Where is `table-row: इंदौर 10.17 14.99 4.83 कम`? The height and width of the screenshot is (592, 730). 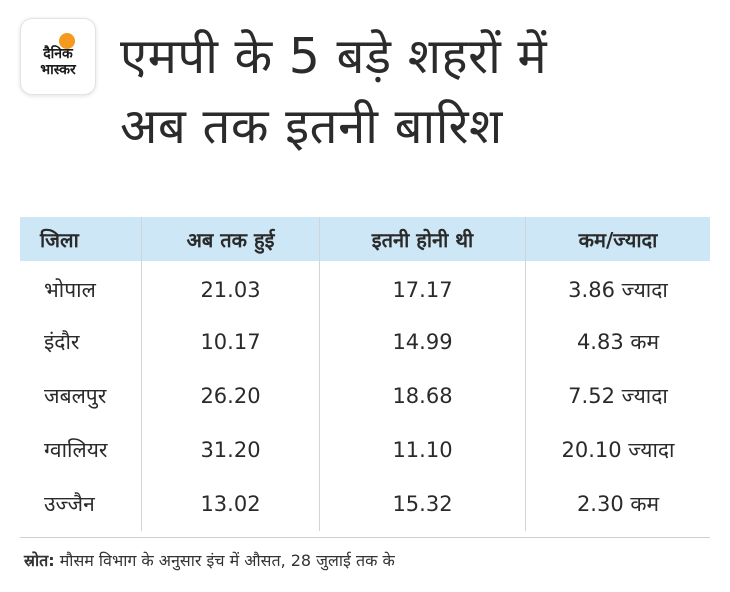
table-row: इंदौर 10.17 14.99 4.83 कम is located at coordinates (365, 342).